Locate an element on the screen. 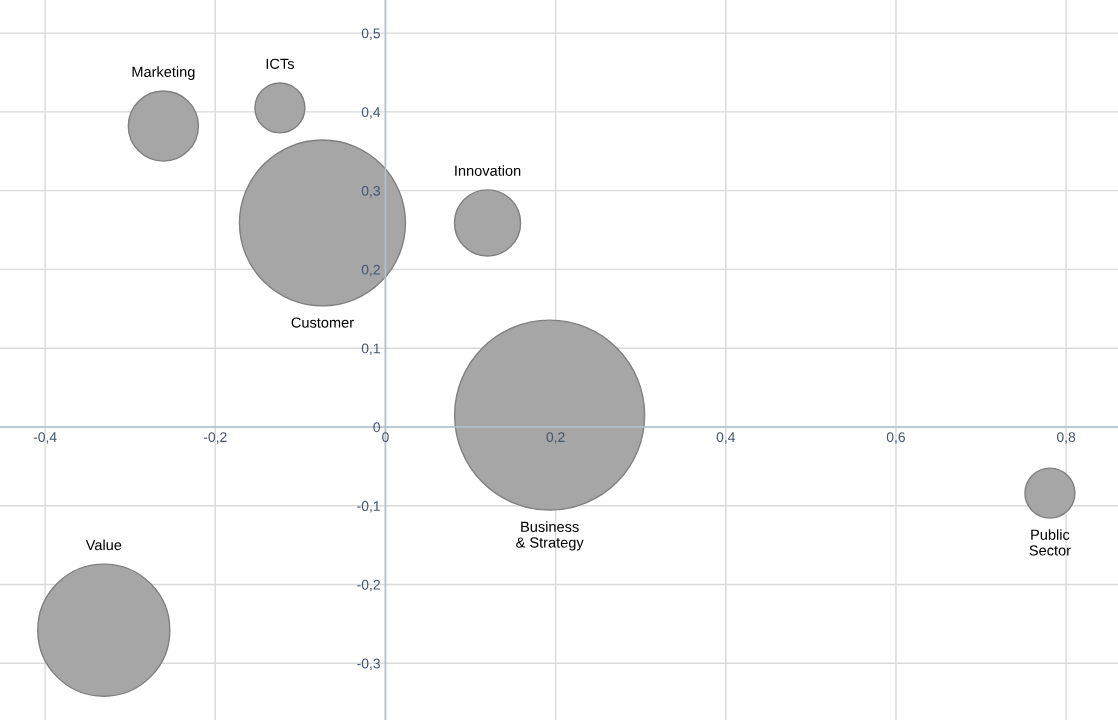  y-tick-label: 0,1 is located at coordinates (370, 349).